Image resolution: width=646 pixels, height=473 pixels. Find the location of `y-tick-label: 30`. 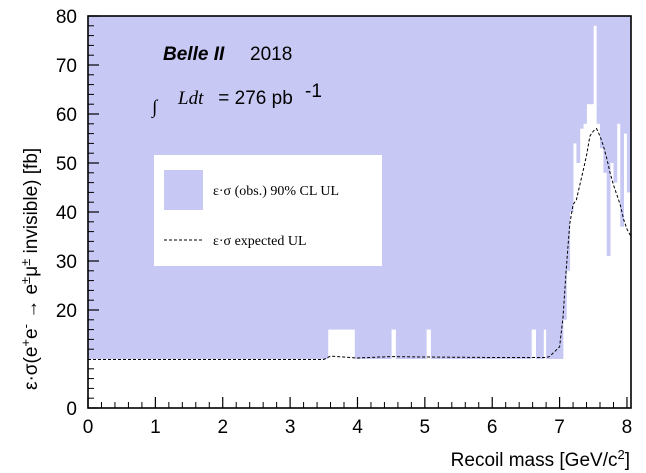

y-tick-label: 30 is located at coordinates (66, 262).